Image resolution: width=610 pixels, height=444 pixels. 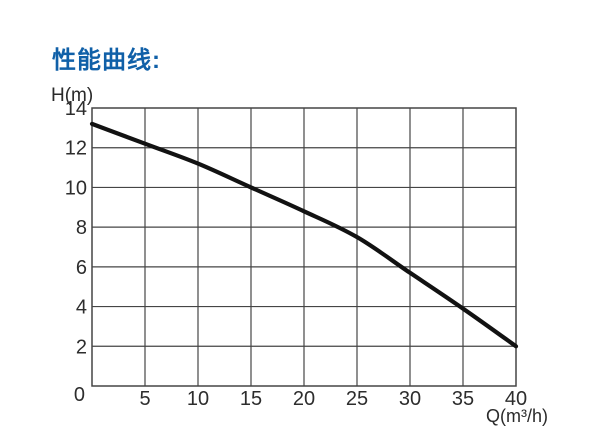 I want to click on origin-tick-label: 0, so click(x=79, y=395).